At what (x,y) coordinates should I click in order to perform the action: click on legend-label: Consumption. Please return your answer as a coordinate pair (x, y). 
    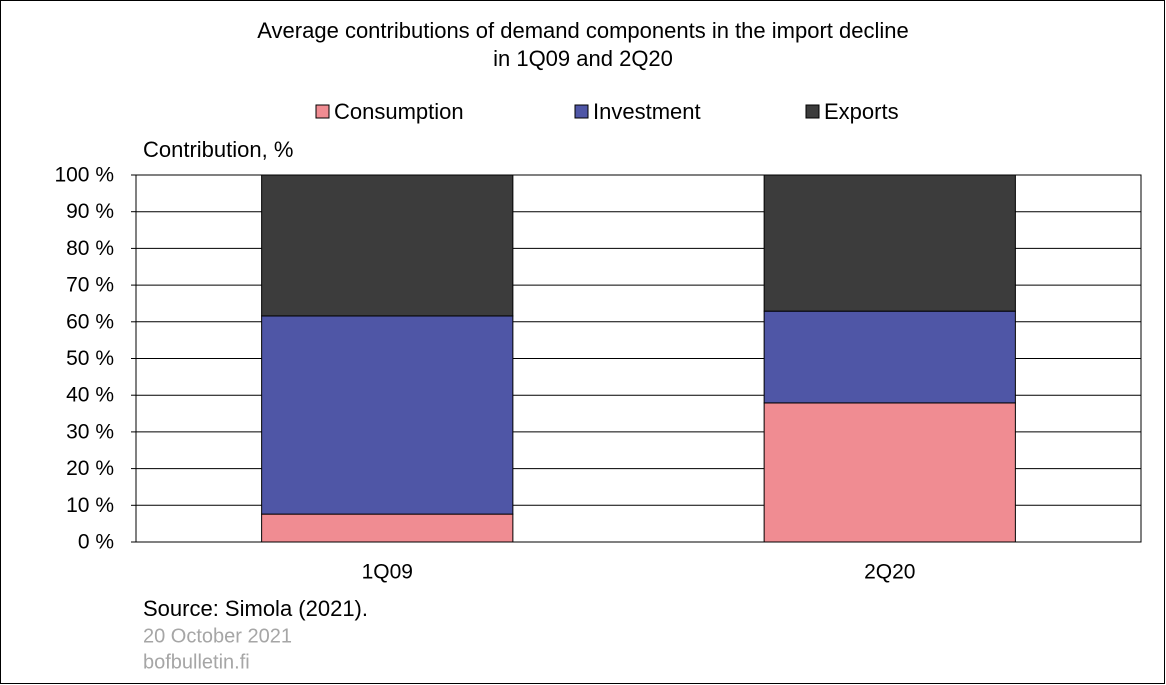
    Looking at the image, I should click on (399, 111).